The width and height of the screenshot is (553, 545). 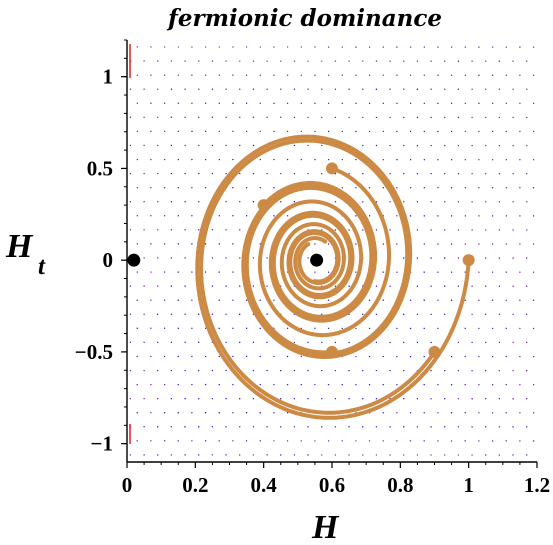 What do you see at coordinates (19, 246) in the screenshot?
I see `y-axis-label: H` at bounding box center [19, 246].